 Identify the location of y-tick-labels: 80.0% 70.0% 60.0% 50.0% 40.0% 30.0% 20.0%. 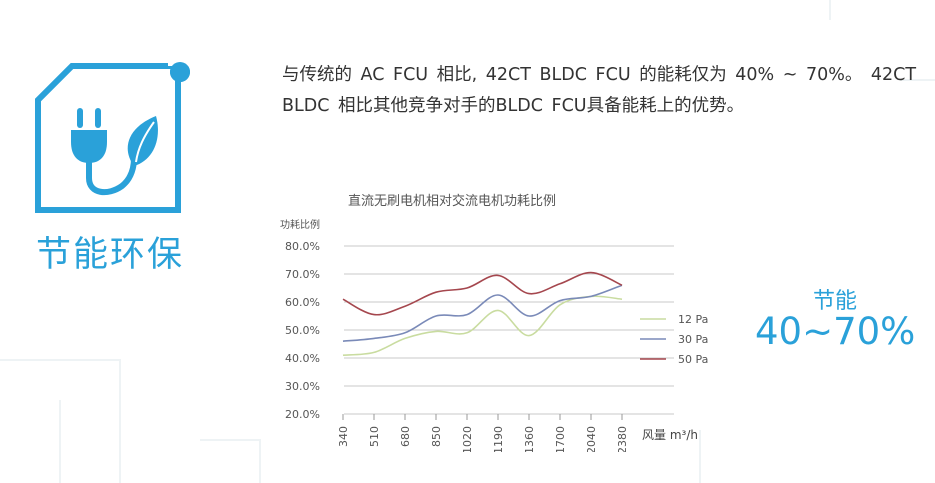
(302, 330).